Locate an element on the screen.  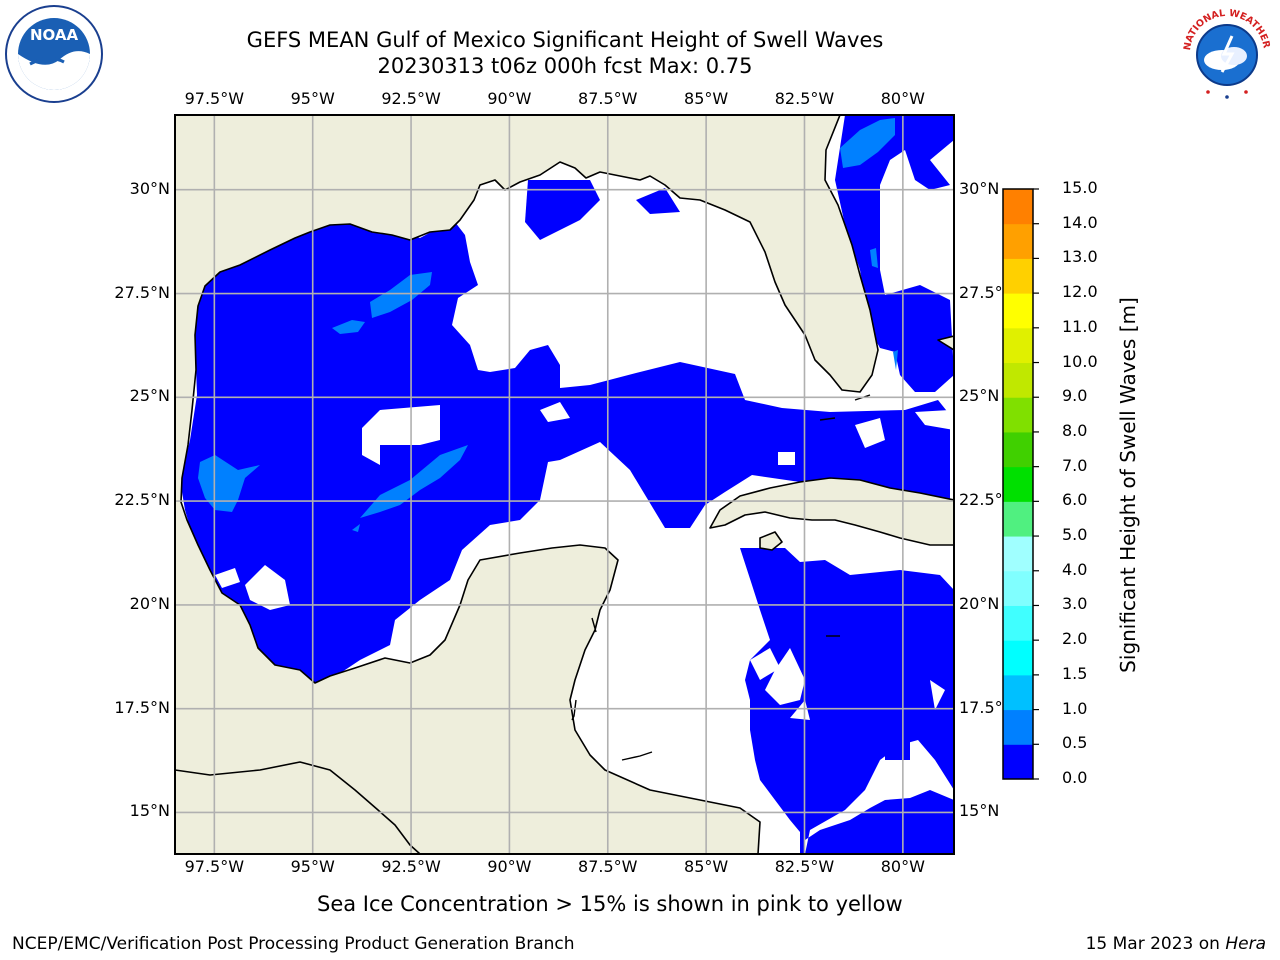
lat-tick-label-right: 30°N is located at coordinates (979, 188).